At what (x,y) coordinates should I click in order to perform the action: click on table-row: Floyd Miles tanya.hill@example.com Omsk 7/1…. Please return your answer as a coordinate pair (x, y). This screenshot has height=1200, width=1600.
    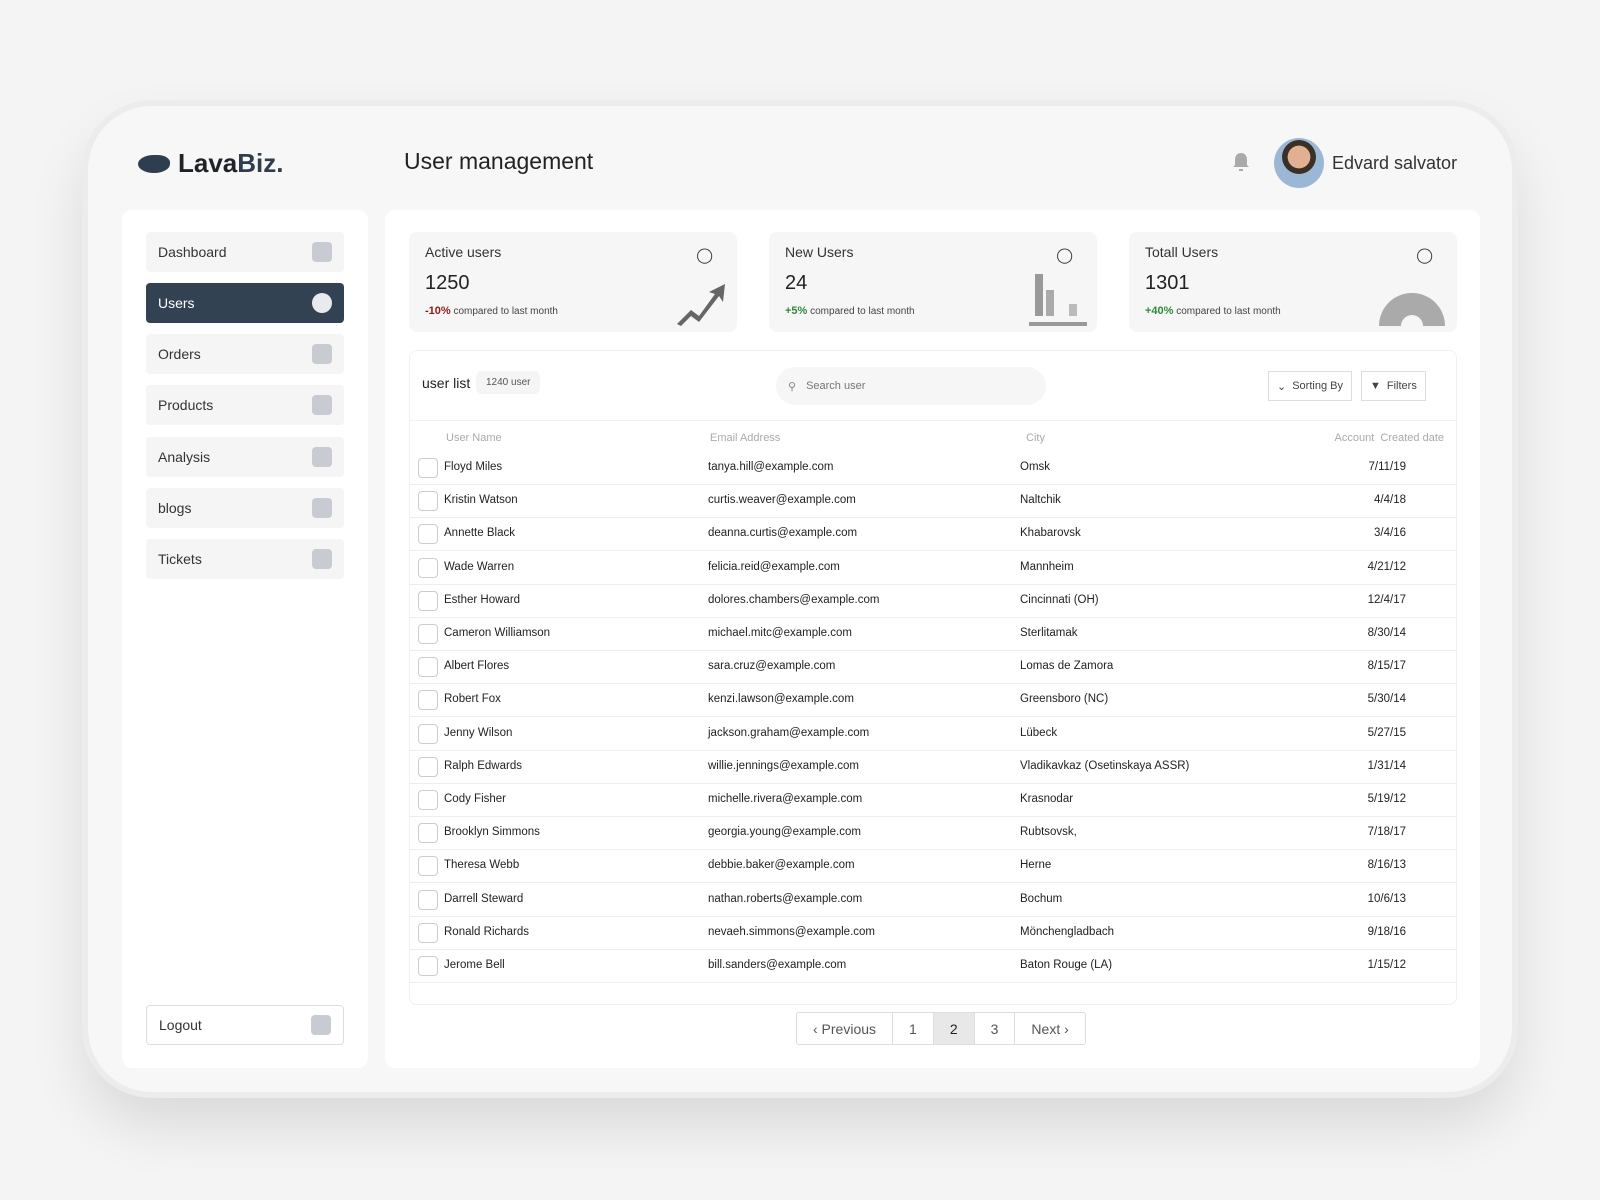
    Looking at the image, I should click on (933, 468).